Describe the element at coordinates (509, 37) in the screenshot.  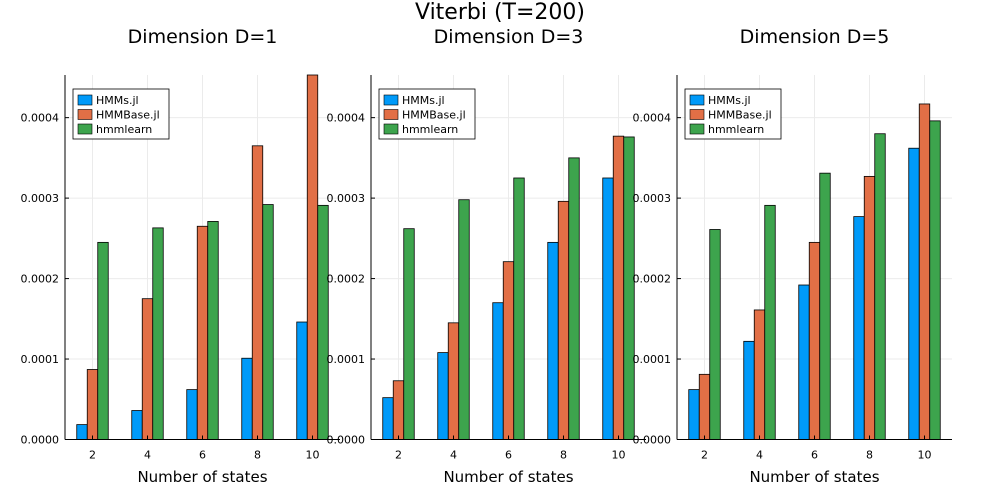
I see `chart-title: Dimension D=3` at that location.